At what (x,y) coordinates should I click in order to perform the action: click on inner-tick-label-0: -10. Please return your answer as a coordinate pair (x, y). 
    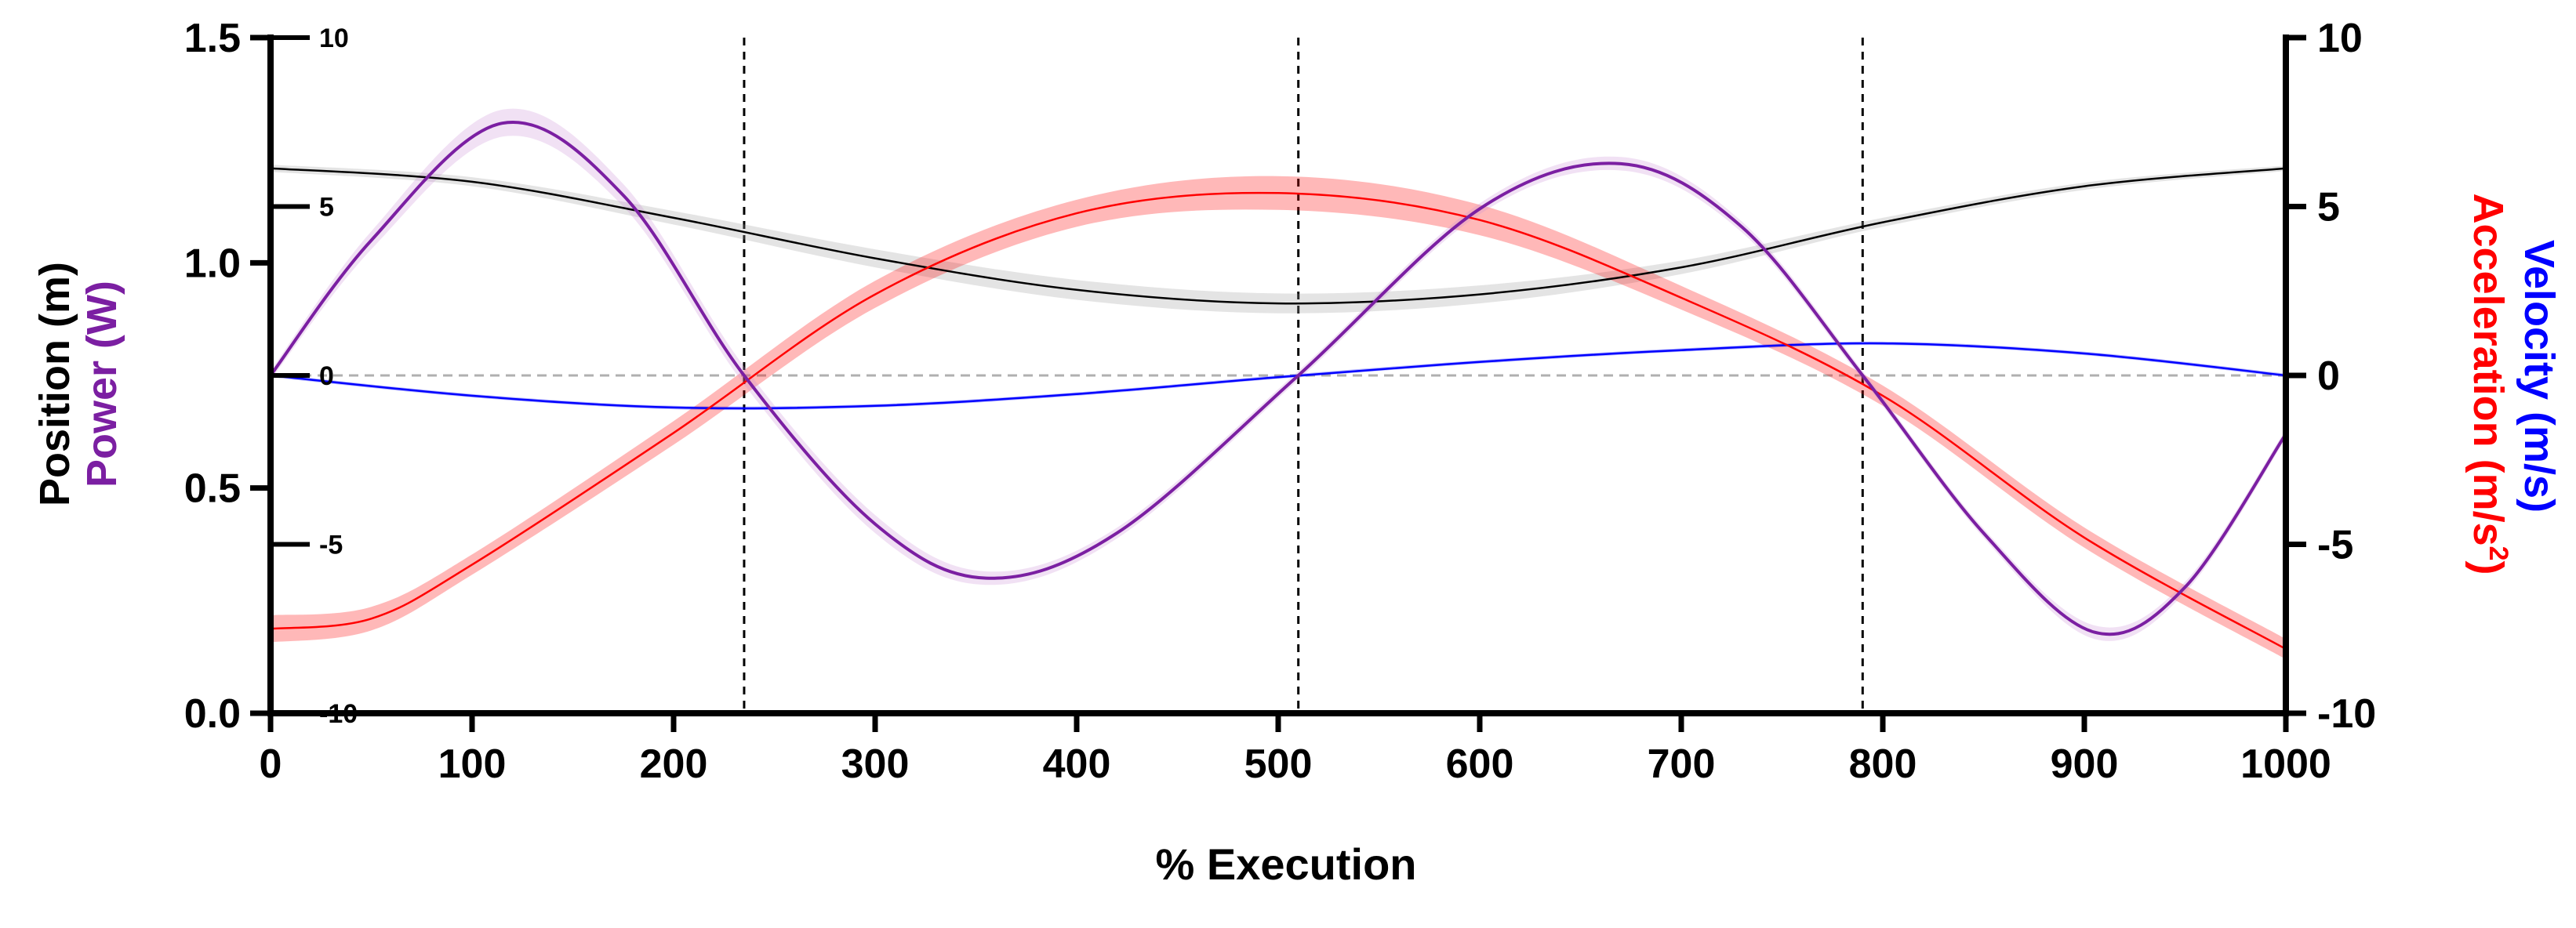
    Looking at the image, I should click on (338, 714).